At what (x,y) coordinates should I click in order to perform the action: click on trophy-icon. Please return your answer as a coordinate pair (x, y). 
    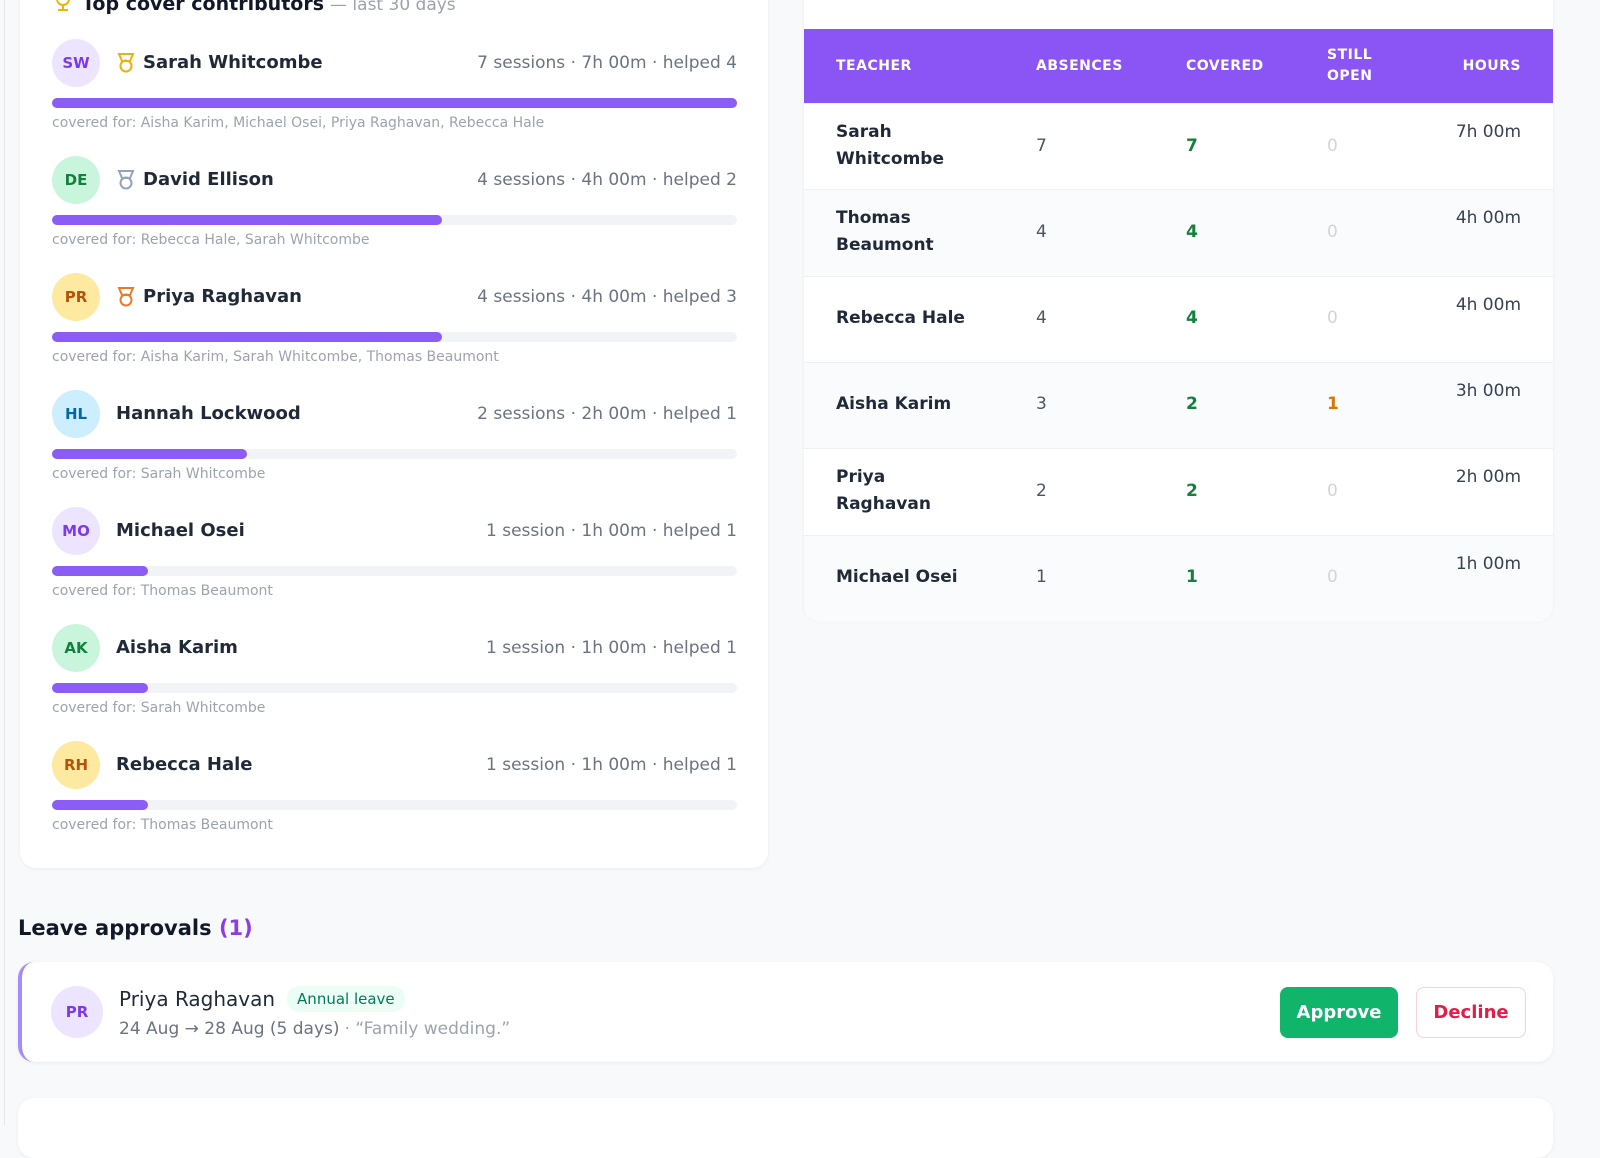
    Looking at the image, I should click on (63, 5).